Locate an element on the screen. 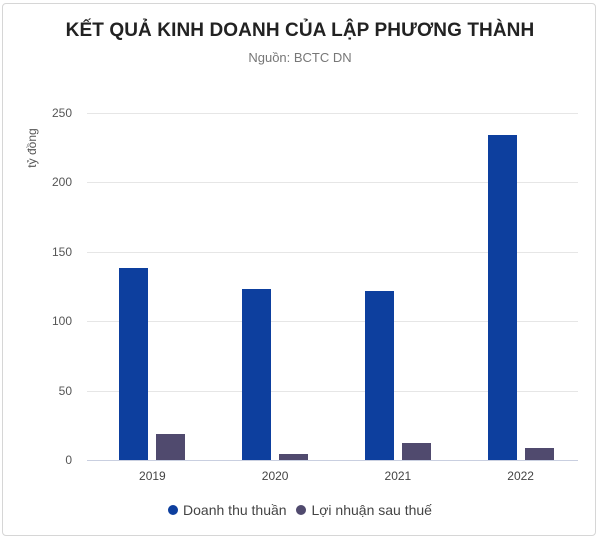 This screenshot has width=600, height=542. bar-revenue-2021 is located at coordinates (379, 375).